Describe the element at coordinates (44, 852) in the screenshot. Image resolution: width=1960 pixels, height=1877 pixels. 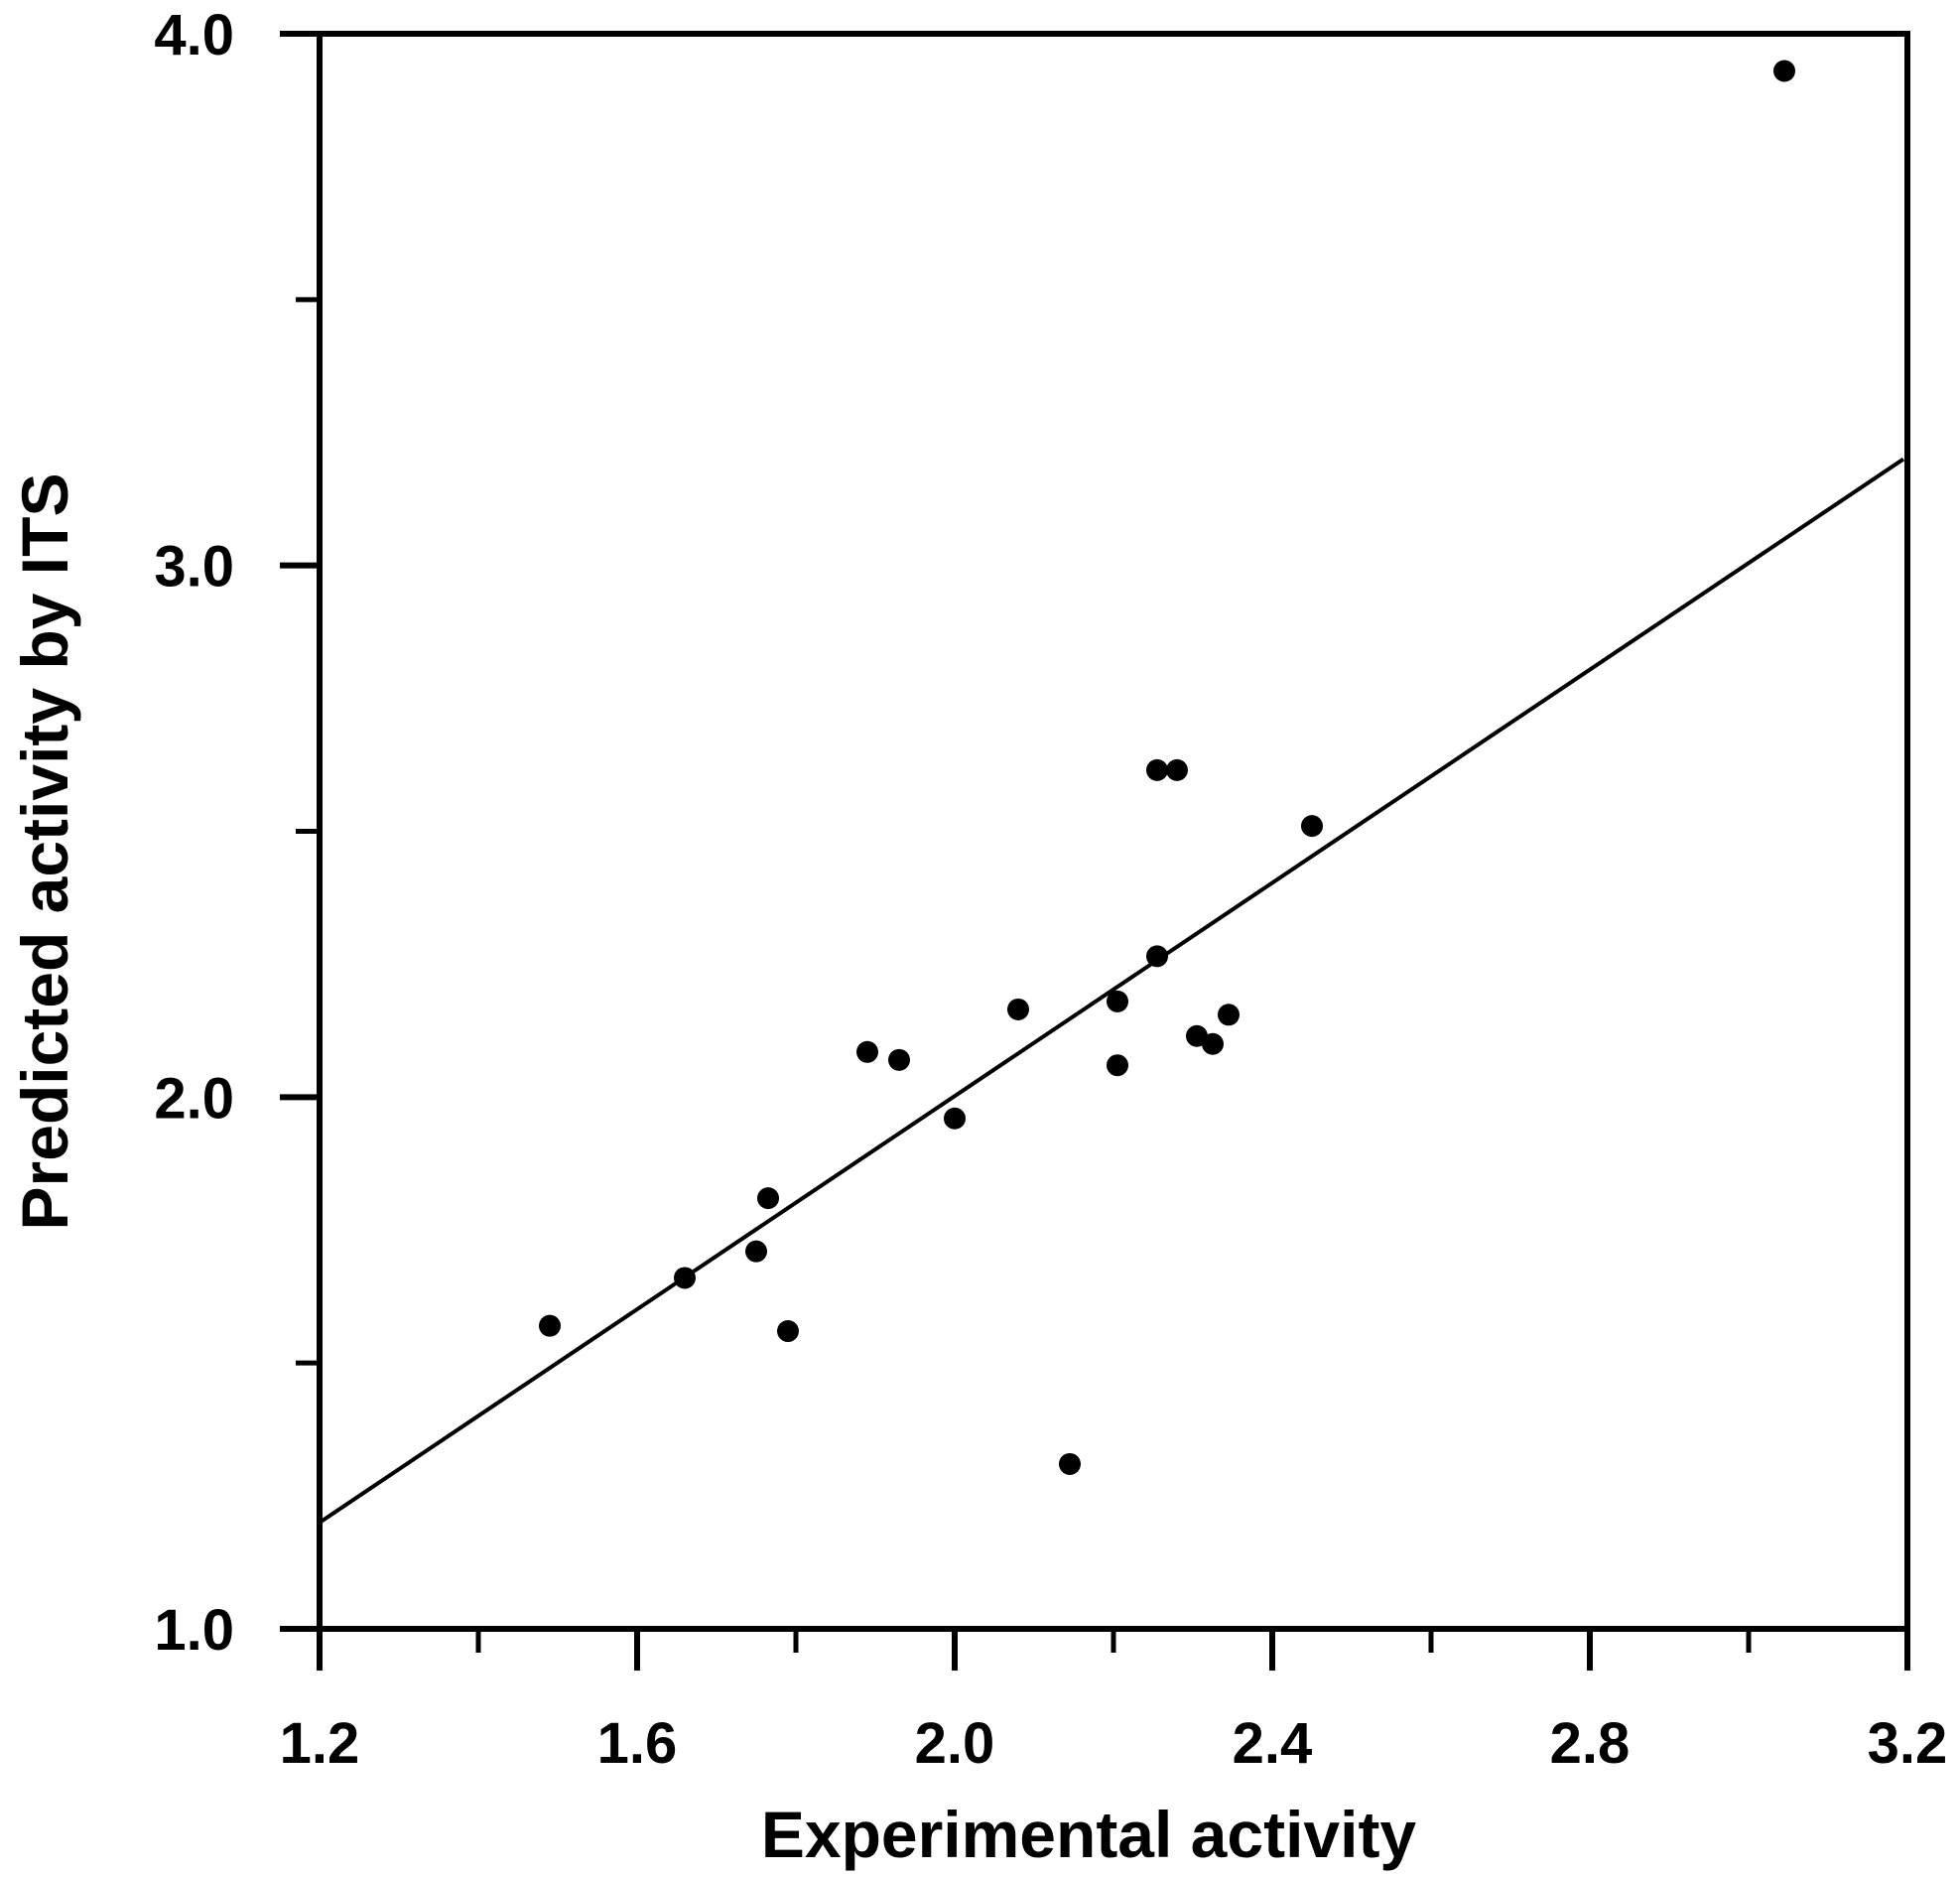
I see `y-axis-title: Predicted activity by ITS` at that location.